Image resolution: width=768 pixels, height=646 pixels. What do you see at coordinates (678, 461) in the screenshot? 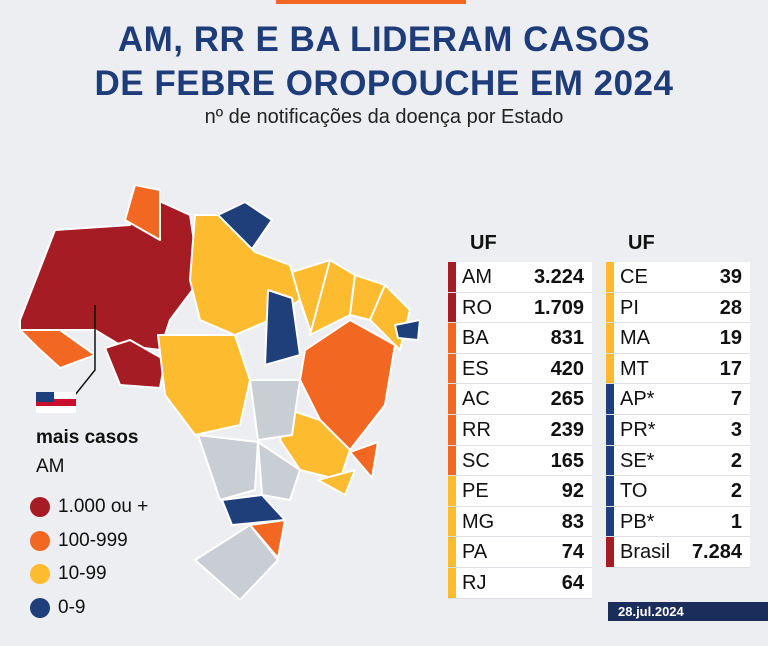
I see `table-row: SE* 2` at bounding box center [678, 461].